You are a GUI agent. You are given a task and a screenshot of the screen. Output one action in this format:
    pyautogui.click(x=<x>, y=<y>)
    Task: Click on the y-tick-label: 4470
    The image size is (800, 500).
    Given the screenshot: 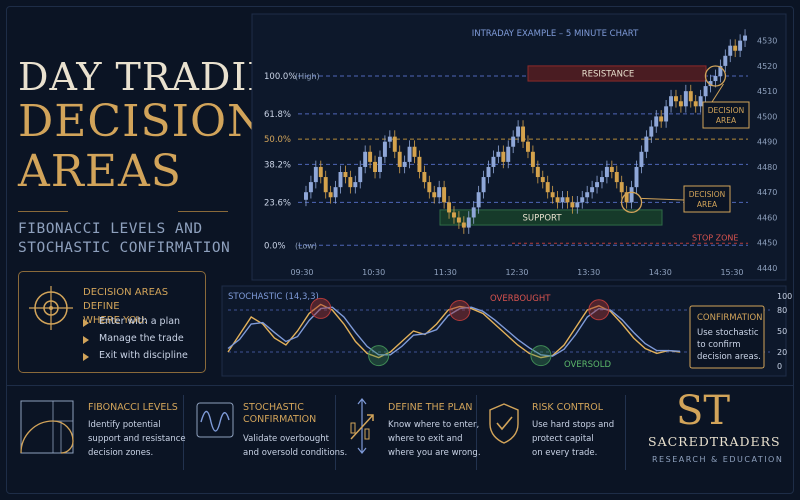 What is the action you would take?
    pyautogui.click(x=767, y=192)
    